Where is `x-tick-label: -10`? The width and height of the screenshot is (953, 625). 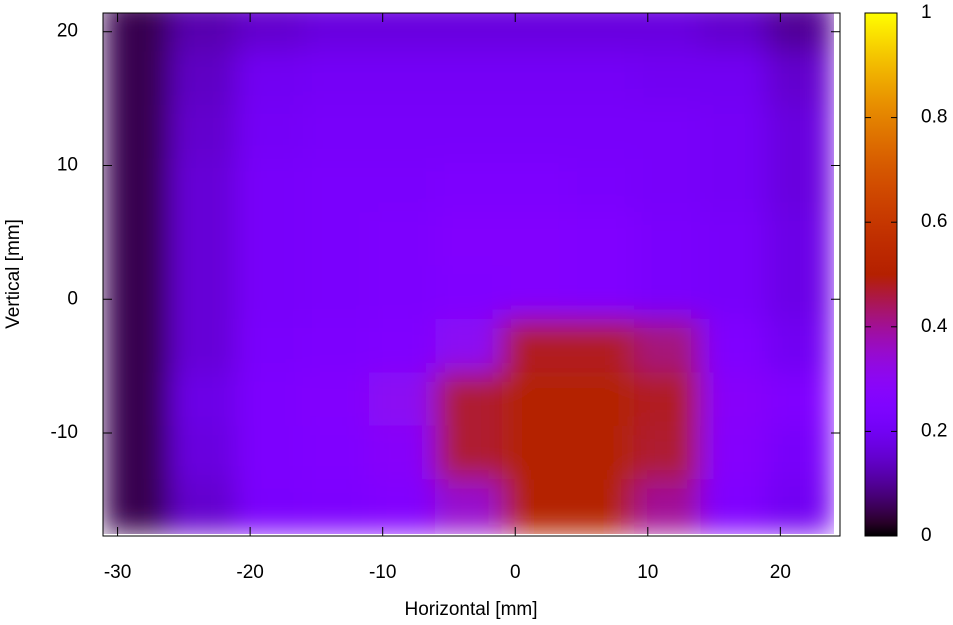
x-tick-label: -10 is located at coordinates (382, 572).